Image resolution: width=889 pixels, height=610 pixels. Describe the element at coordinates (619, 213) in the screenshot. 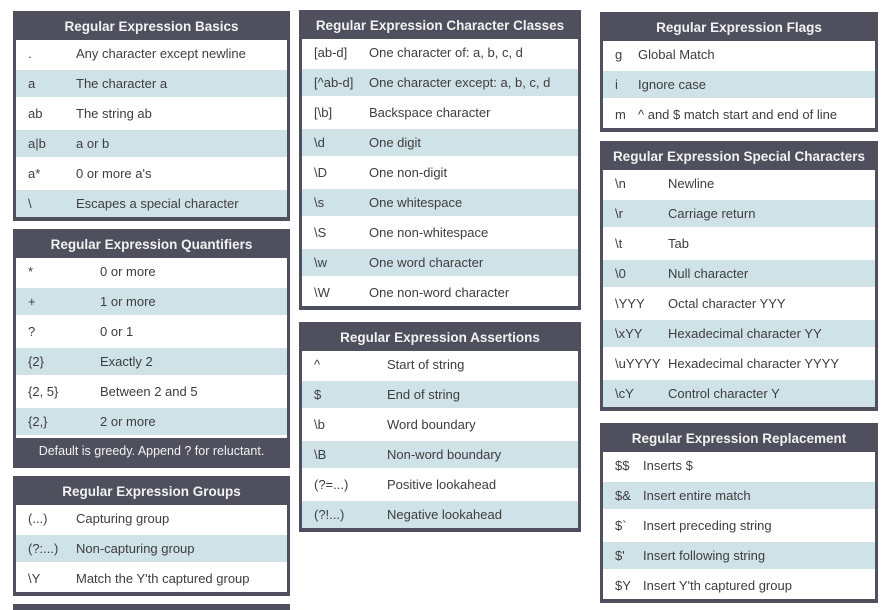

I see `pattern-cell: \r` at that location.